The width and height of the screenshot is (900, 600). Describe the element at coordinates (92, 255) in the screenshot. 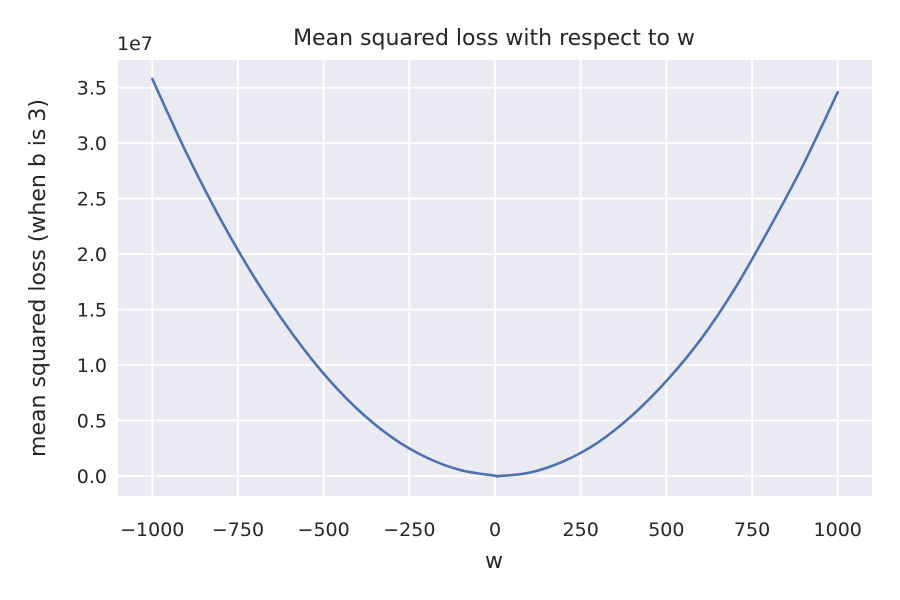

I see `y-tick-label: 2.0` at that location.